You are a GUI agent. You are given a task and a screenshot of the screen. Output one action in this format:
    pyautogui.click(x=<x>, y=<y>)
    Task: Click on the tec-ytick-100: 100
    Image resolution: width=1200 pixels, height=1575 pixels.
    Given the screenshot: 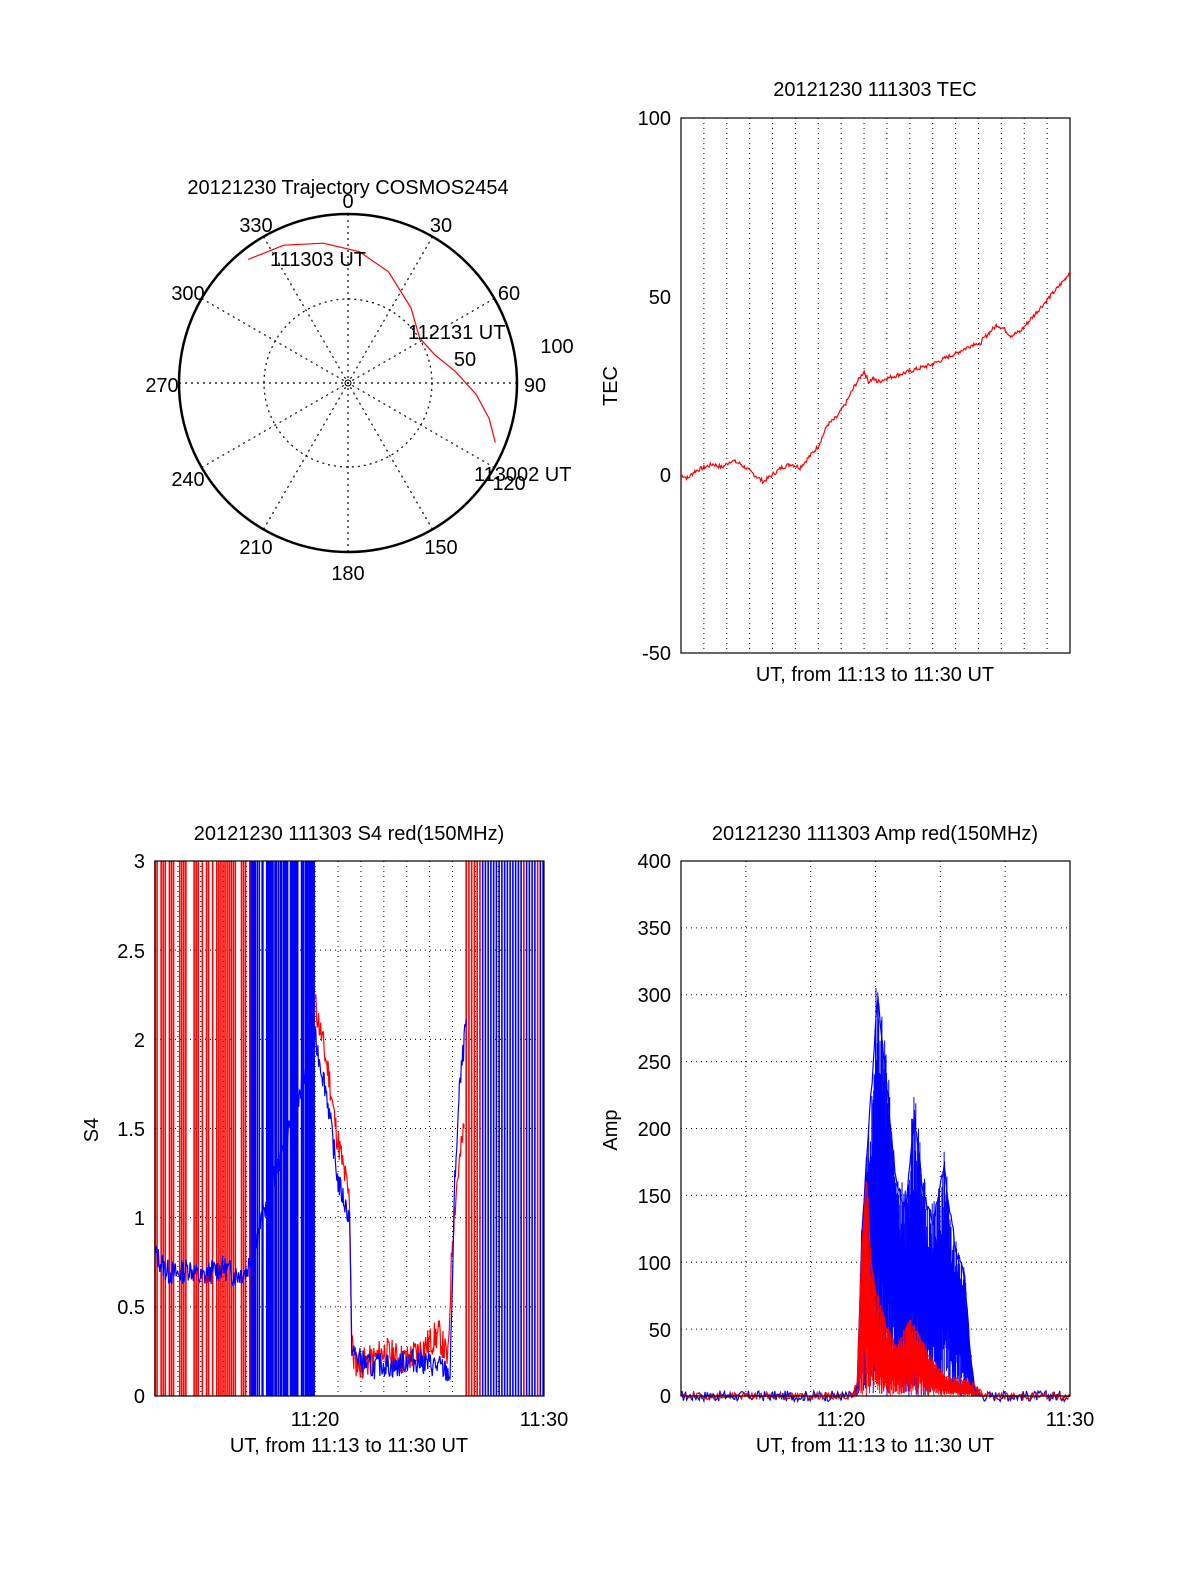 What is the action you would take?
    pyautogui.click(x=654, y=119)
    